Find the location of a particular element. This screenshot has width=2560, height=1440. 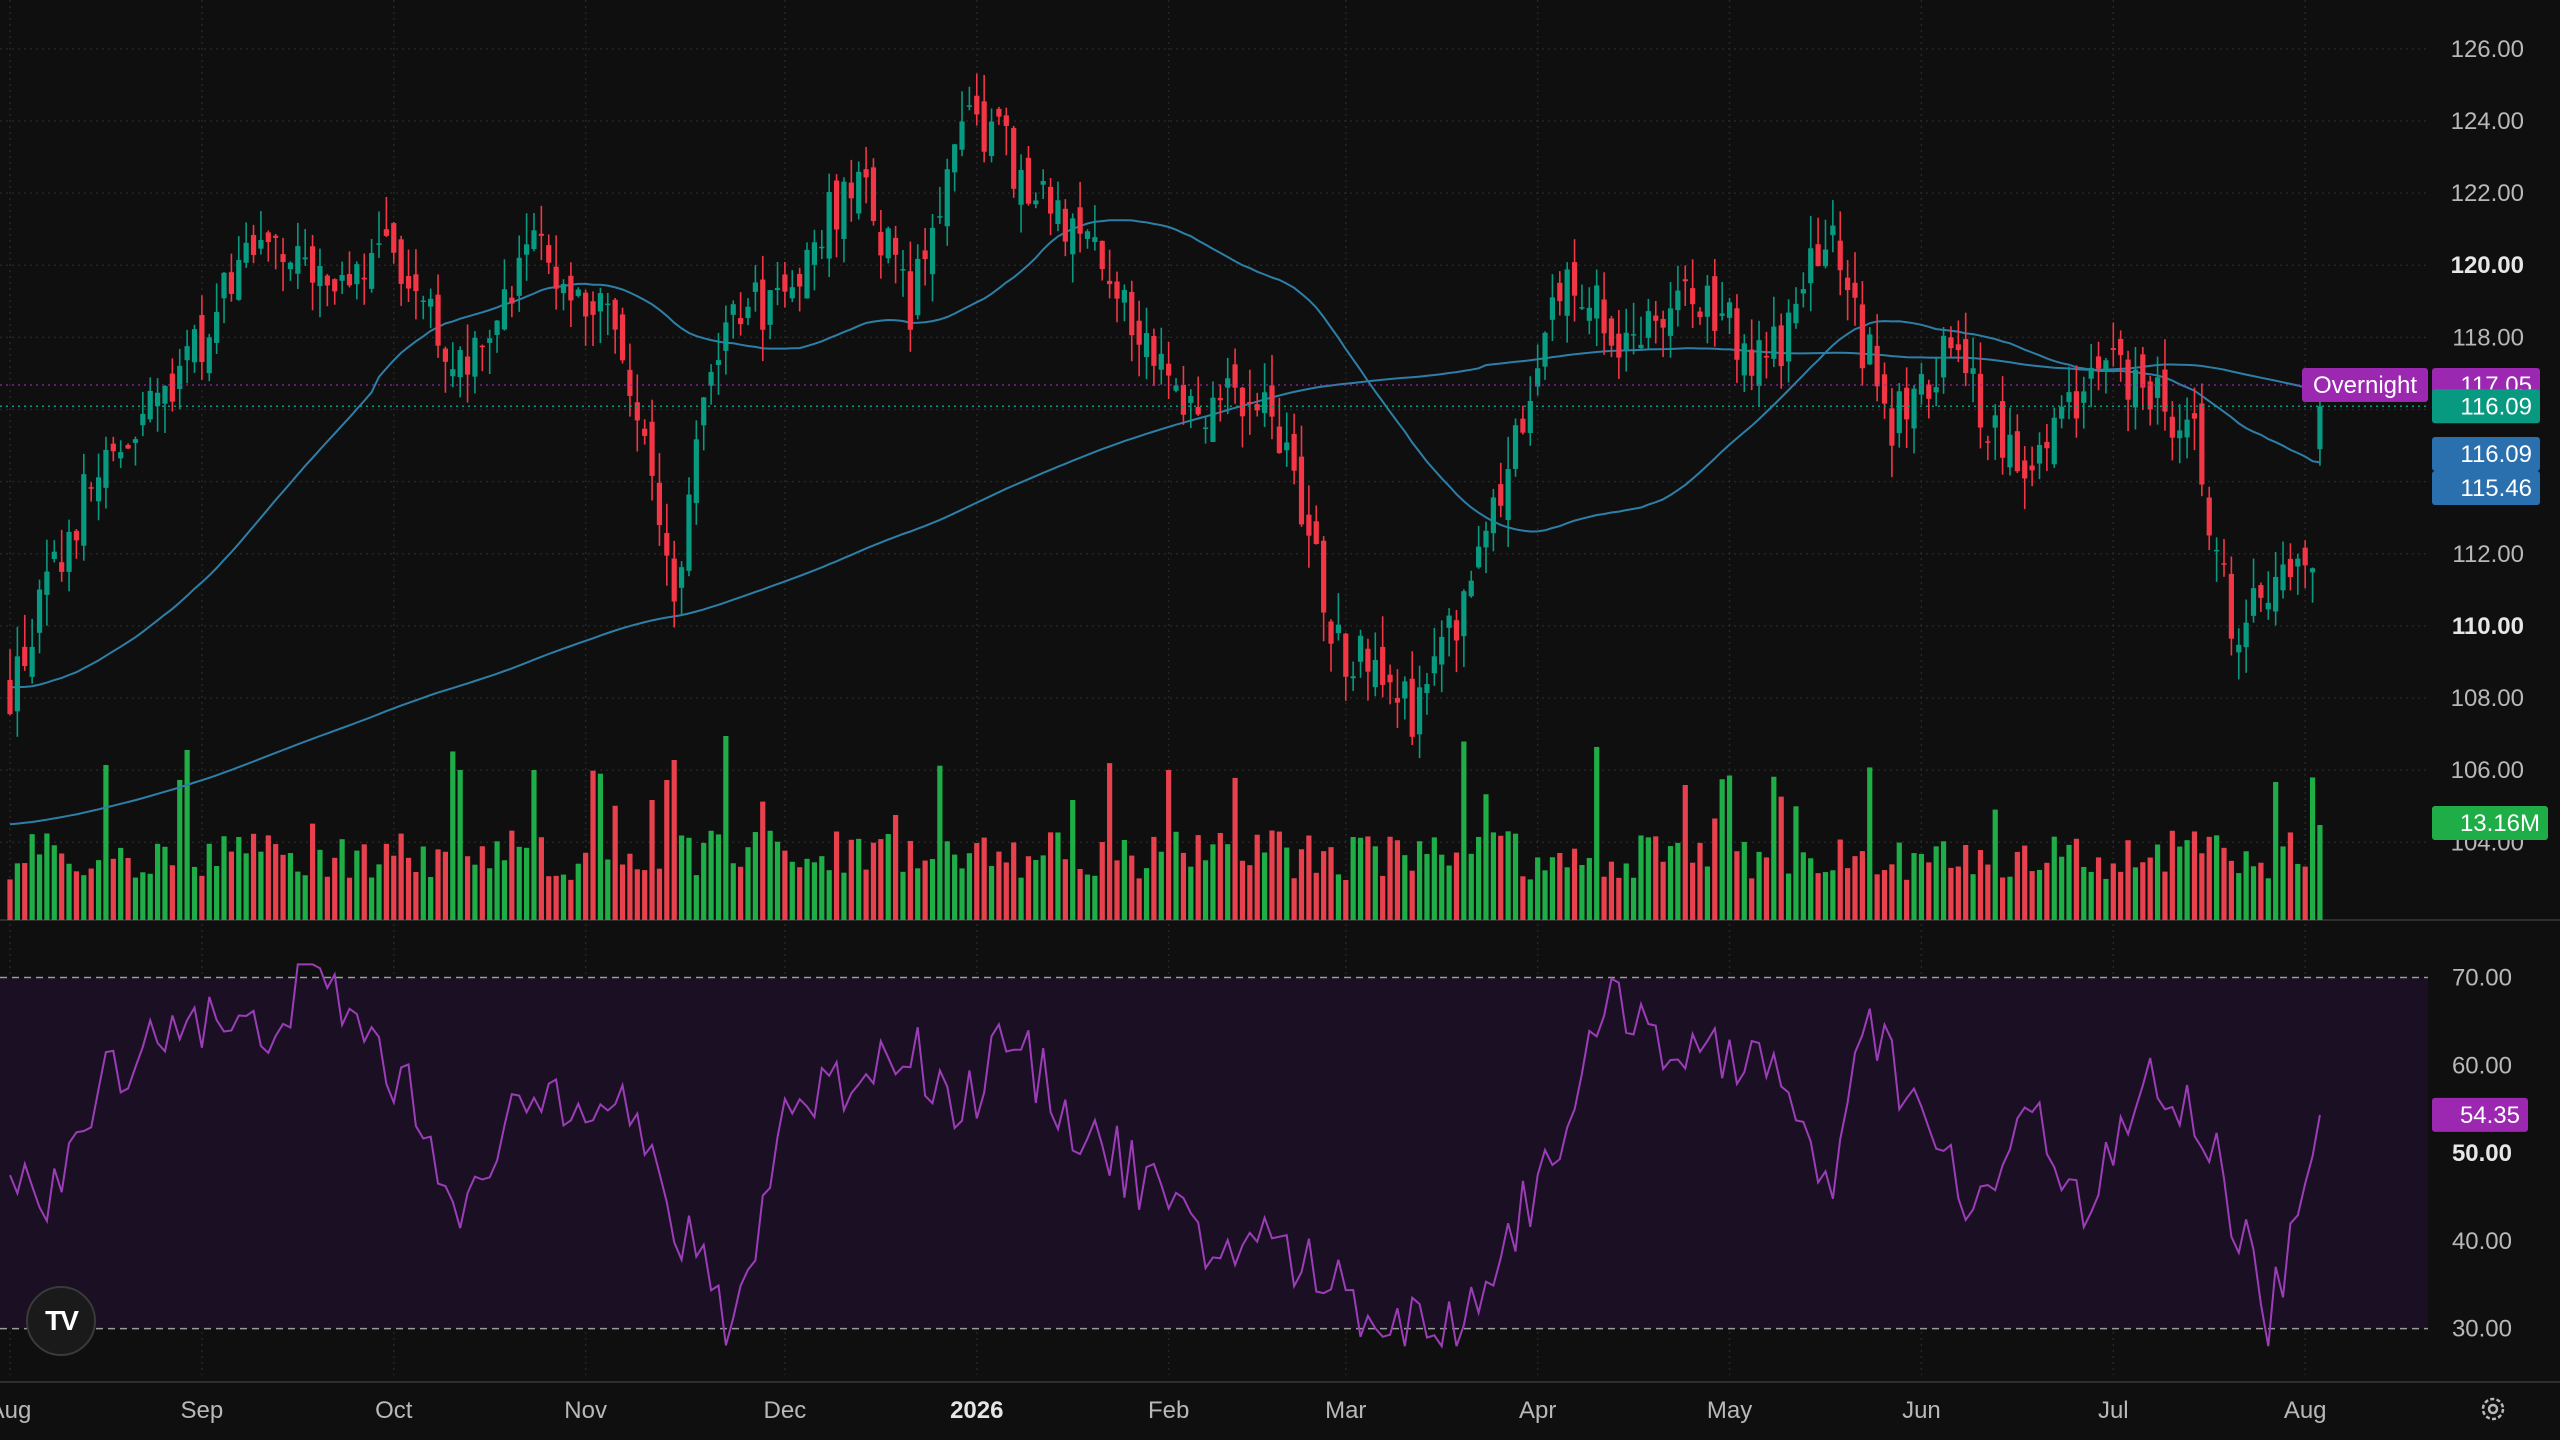

time-tick-label: 2026 is located at coordinates (976, 1410).